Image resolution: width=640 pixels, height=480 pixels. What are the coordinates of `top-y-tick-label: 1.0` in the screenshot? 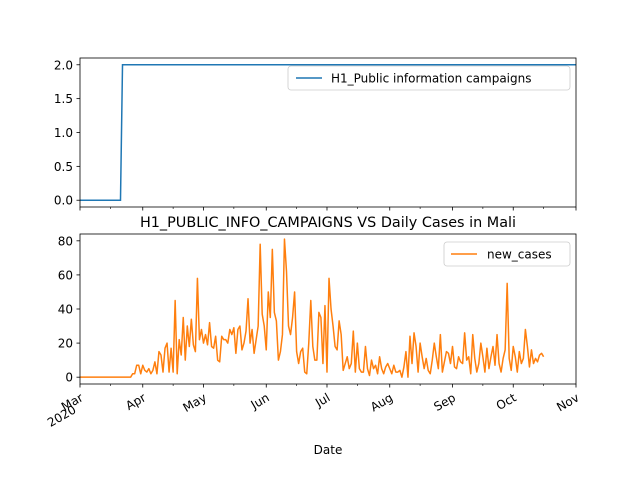 It's located at (63, 133).